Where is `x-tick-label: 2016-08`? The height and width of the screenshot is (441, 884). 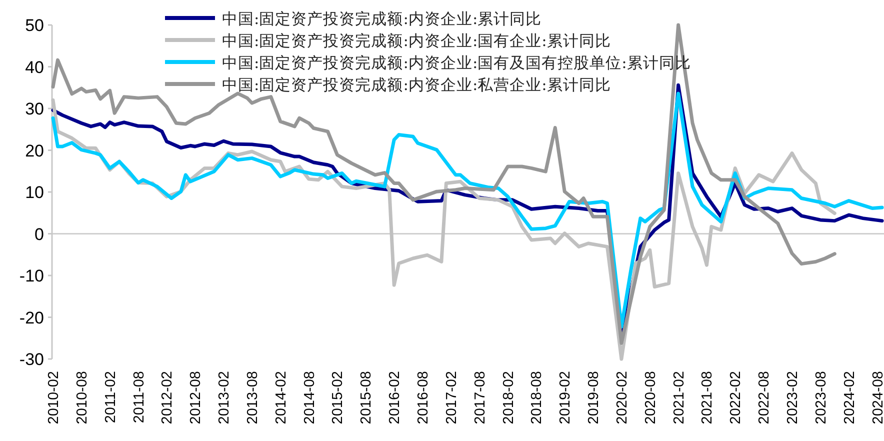
x-tick-label: 2016-08 is located at coordinates (423, 397).